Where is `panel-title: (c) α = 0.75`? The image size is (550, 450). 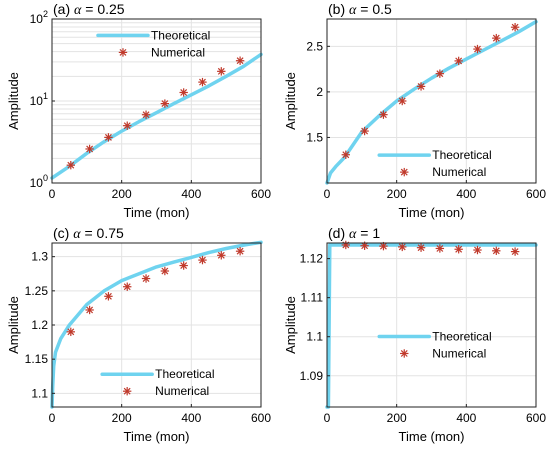 panel-title: (c) α = 0.75 is located at coordinates (88, 233).